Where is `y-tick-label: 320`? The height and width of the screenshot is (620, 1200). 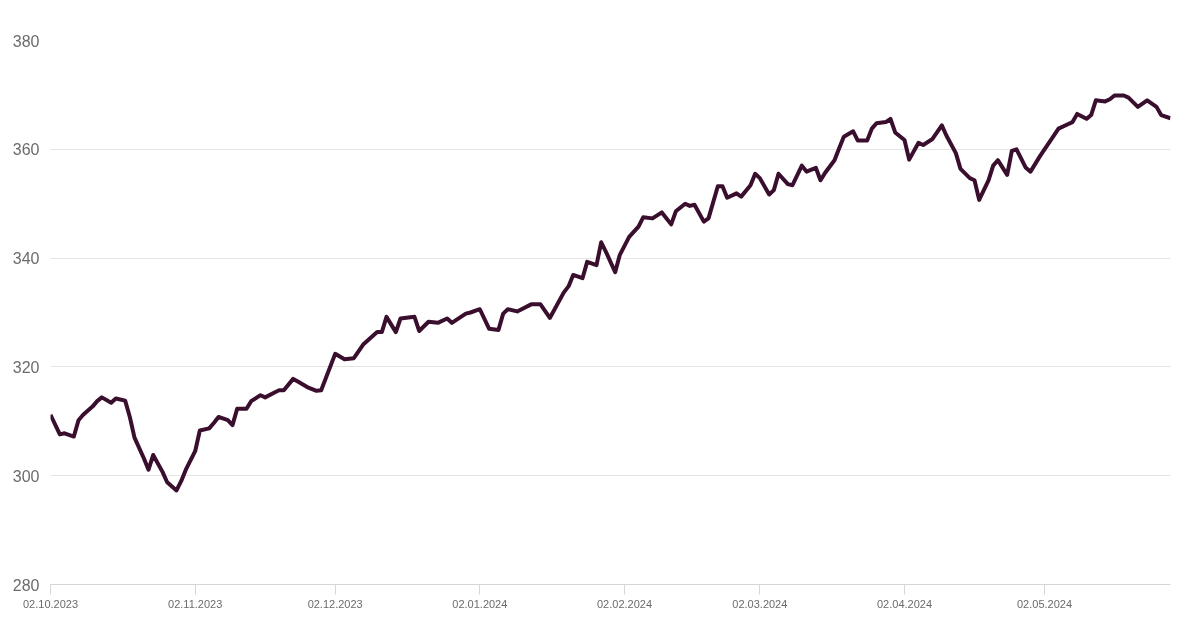
y-tick-label: 320 is located at coordinates (26, 367).